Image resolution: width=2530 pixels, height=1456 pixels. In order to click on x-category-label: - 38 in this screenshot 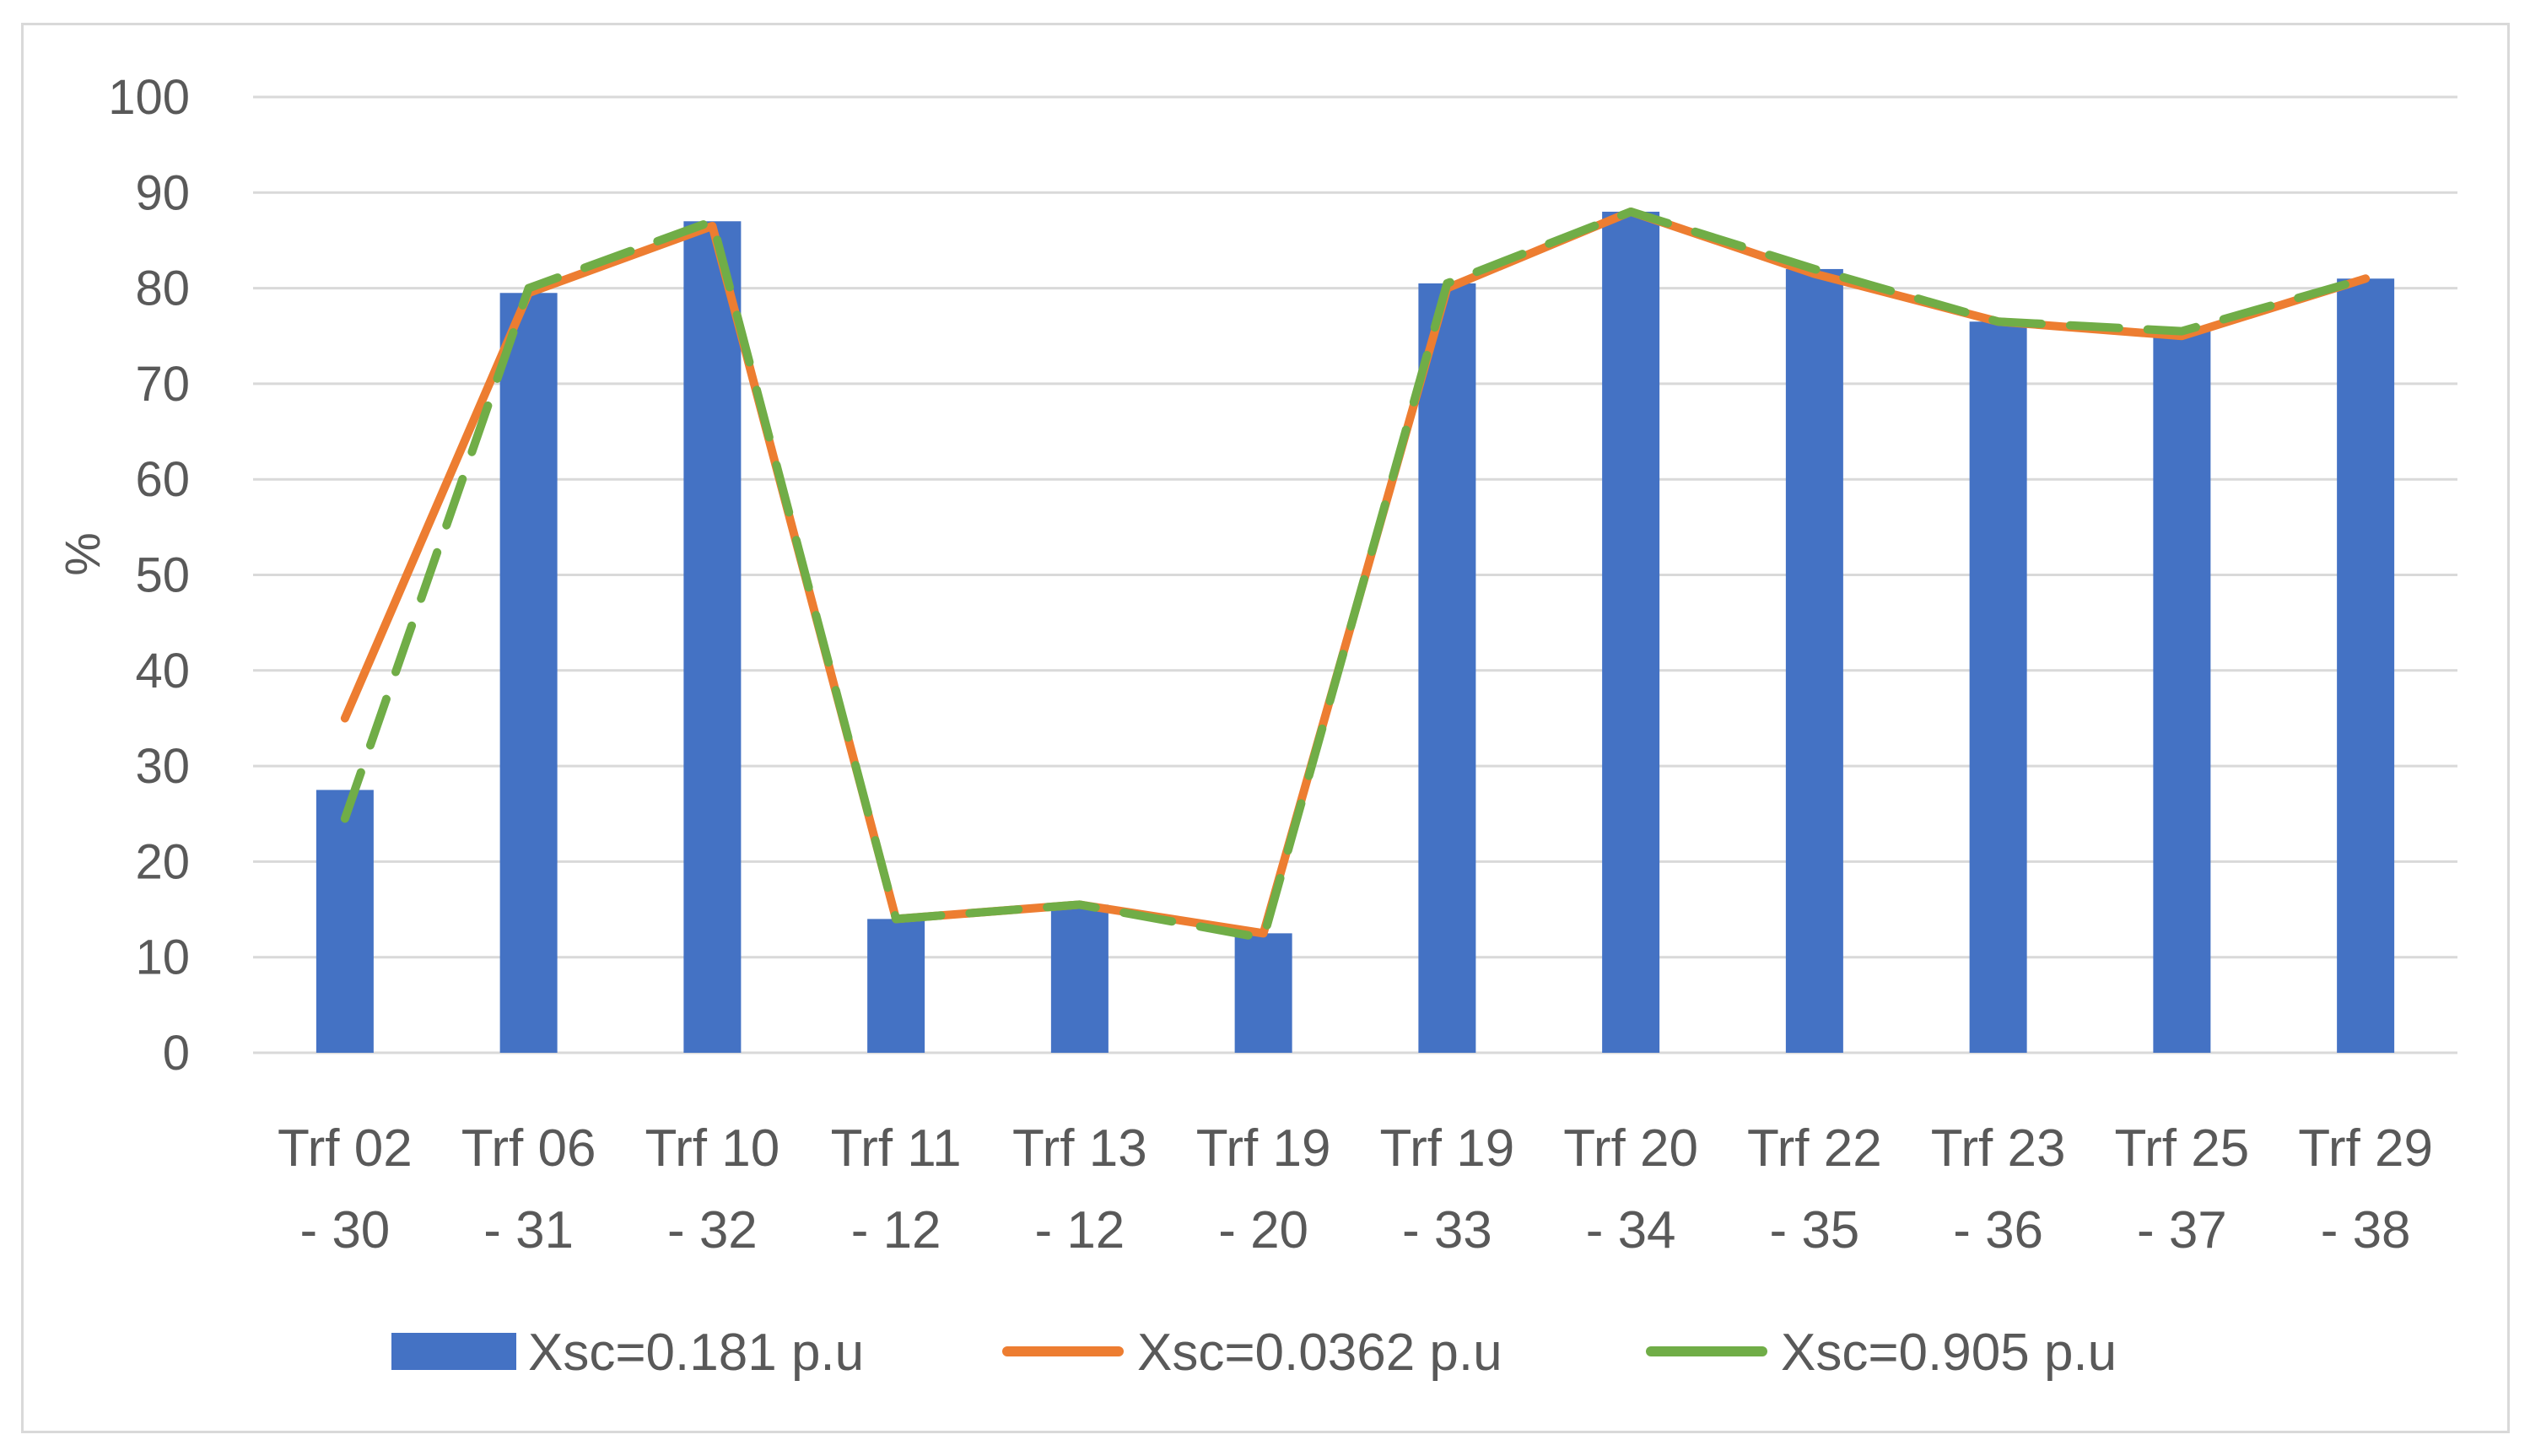, I will do `click(2366, 1230)`.